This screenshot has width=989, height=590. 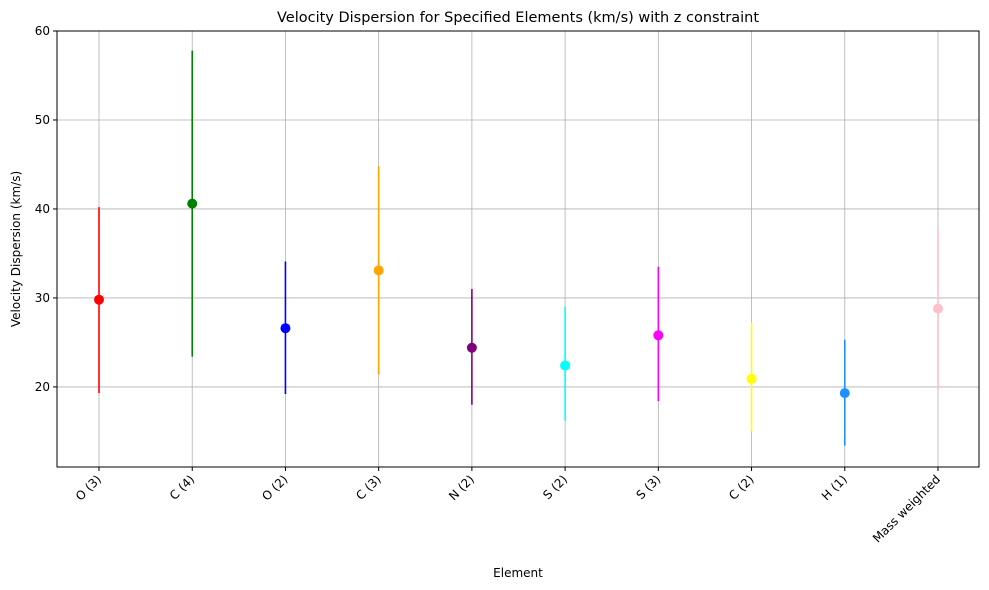 What do you see at coordinates (88, 487) in the screenshot?
I see `x-tick-label: O (3)` at bounding box center [88, 487].